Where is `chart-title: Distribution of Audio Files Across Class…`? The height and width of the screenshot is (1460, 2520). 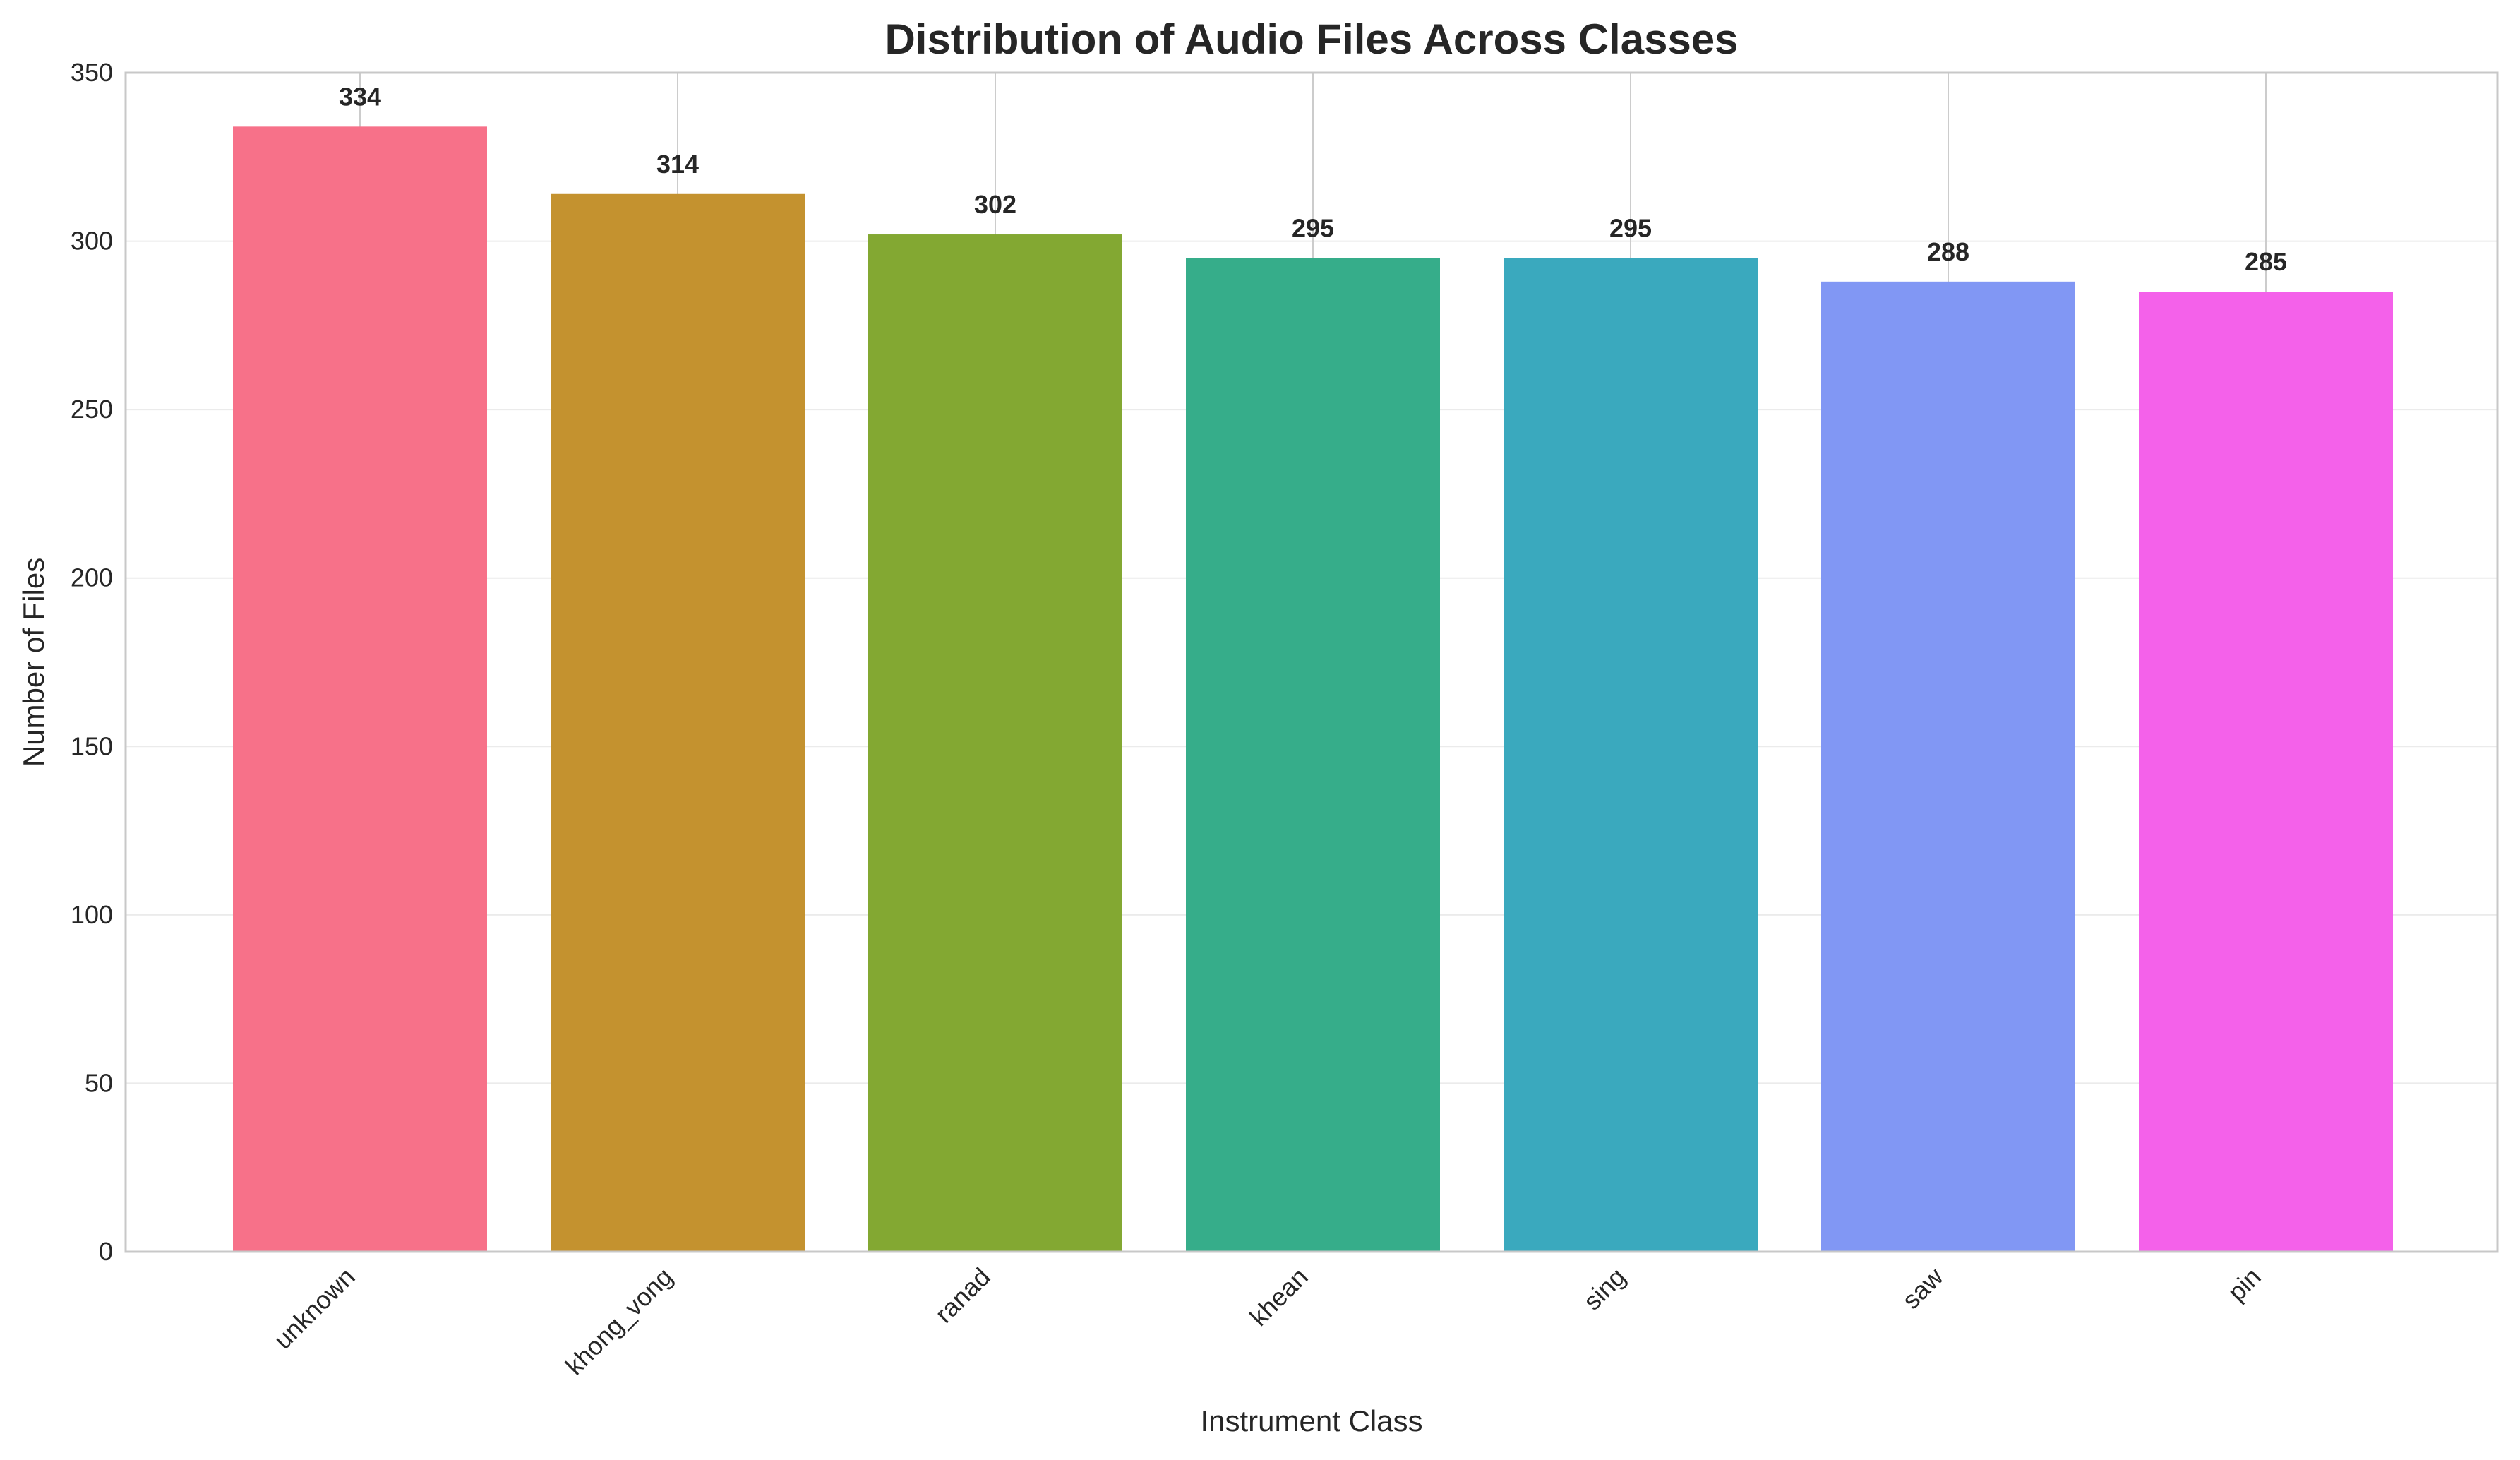
chart-title: Distribution of Audio Files Across Class… is located at coordinates (1311, 39).